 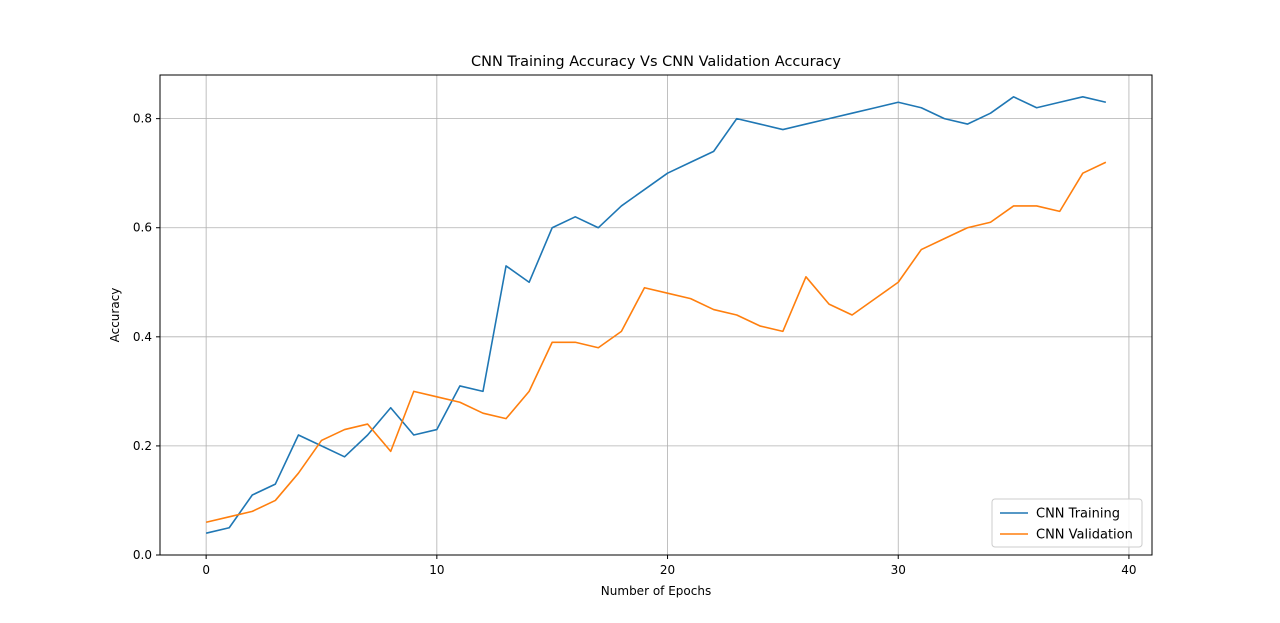 What do you see at coordinates (142, 446) in the screenshot?
I see `y-tick-label: 0.2` at bounding box center [142, 446].